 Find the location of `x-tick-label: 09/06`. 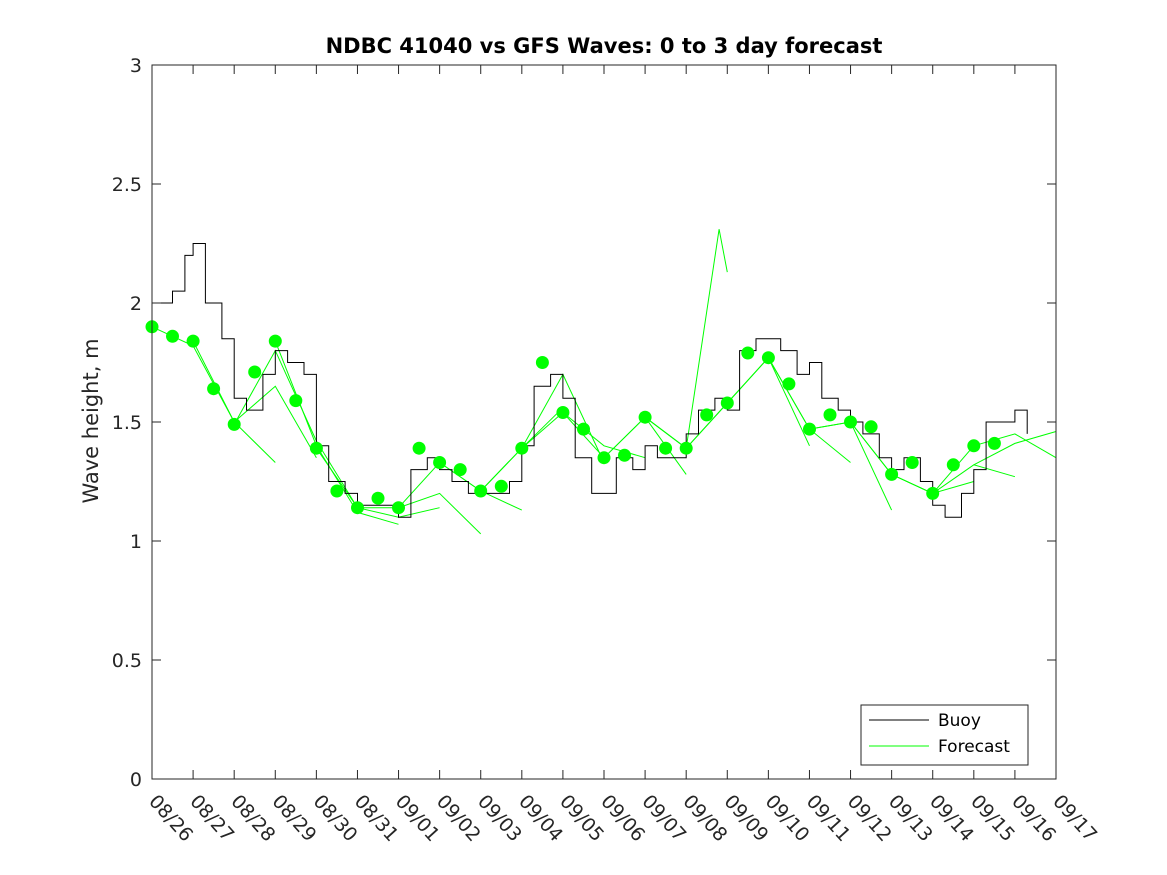

x-tick-label: 09/06 is located at coordinates (622, 818).